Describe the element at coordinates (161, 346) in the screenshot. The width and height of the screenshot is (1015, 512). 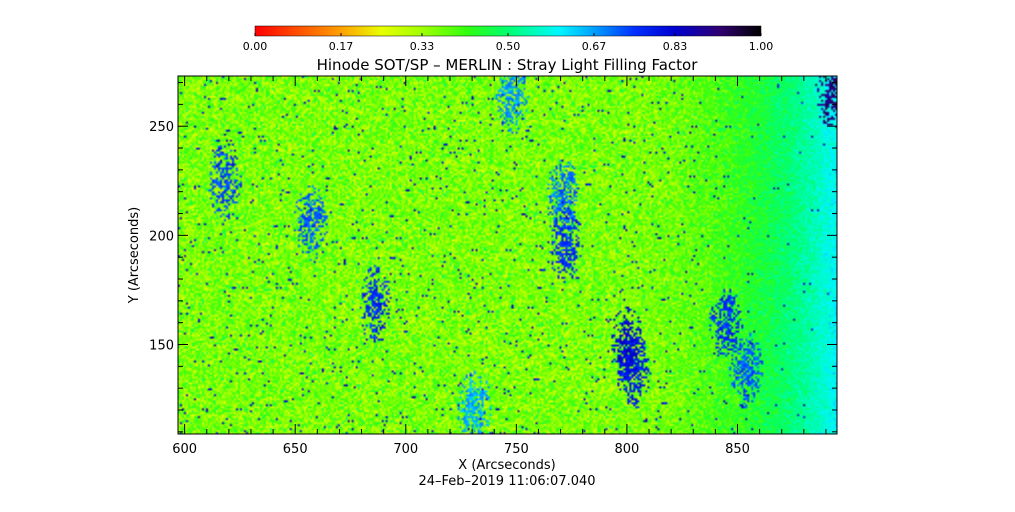
I see `y-tick-label: 150` at that location.